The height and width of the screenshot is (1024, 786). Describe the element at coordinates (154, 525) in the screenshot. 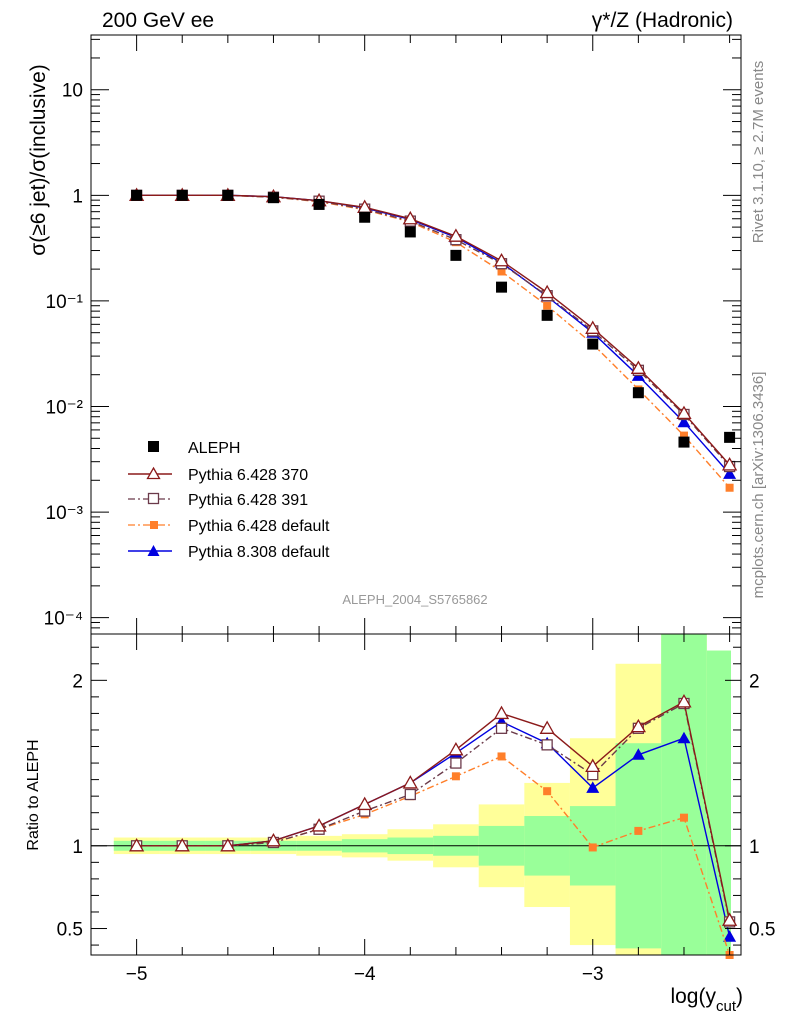

I see `legend-marker-pythia6-default` at that location.